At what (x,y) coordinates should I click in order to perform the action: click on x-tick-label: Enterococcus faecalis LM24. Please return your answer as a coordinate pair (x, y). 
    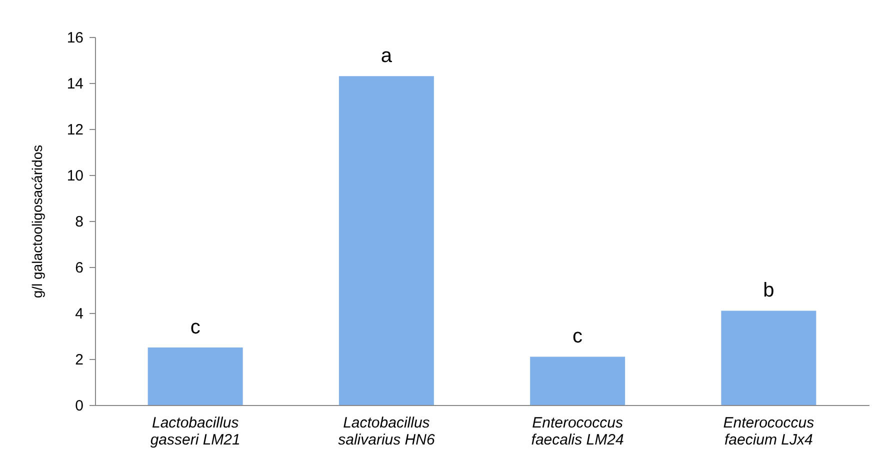
    Looking at the image, I should click on (577, 431).